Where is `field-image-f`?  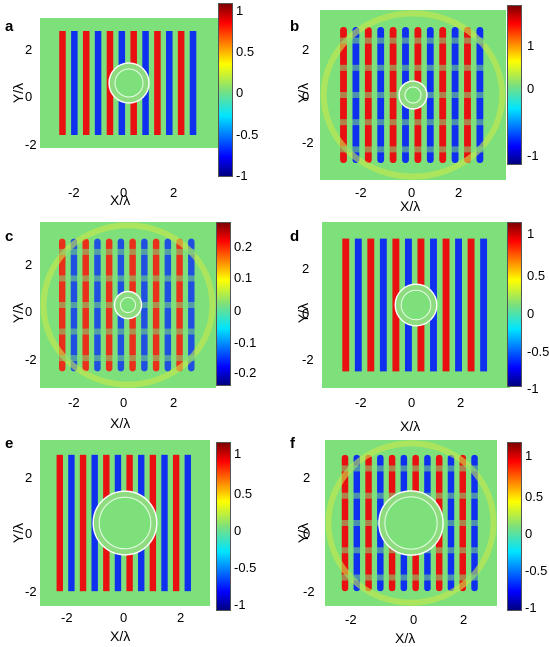 field-image-f is located at coordinates (411, 523).